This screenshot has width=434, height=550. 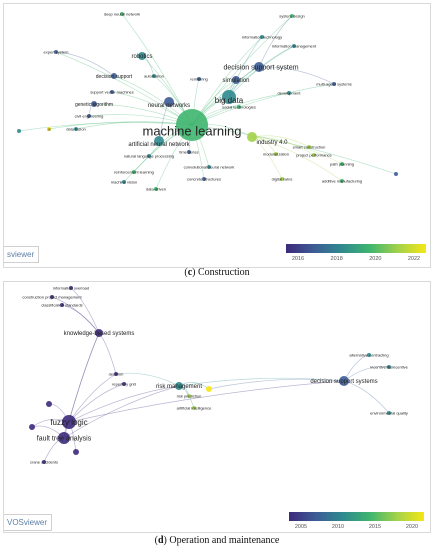 What do you see at coordinates (223, 540) in the screenshot?
I see `caption-text: Operation and maintenance` at bounding box center [223, 540].